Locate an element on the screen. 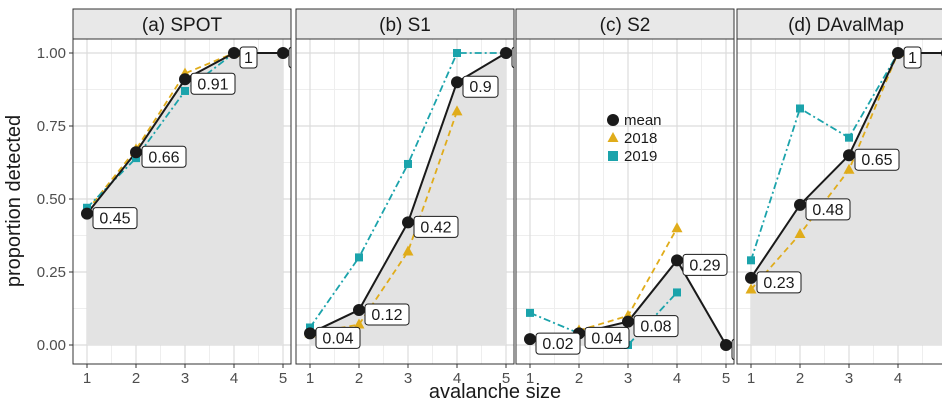 This screenshot has width=942, height=405. y-axis-title: proportion detected is located at coordinates (14, 201).